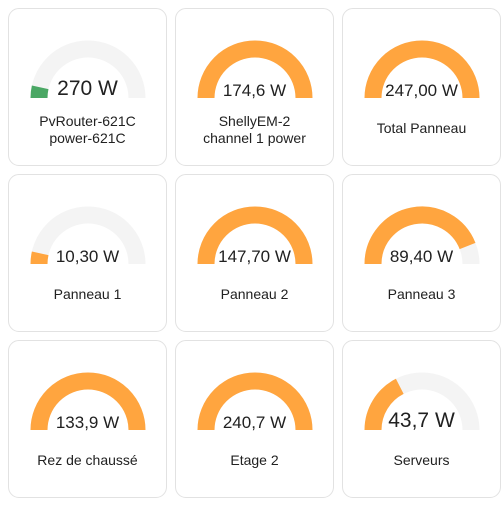 This screenshot has height=506, width=503. I want to click on gauge-card-total-panneau: 247,00 W Total Panneau, so click(421, 87).